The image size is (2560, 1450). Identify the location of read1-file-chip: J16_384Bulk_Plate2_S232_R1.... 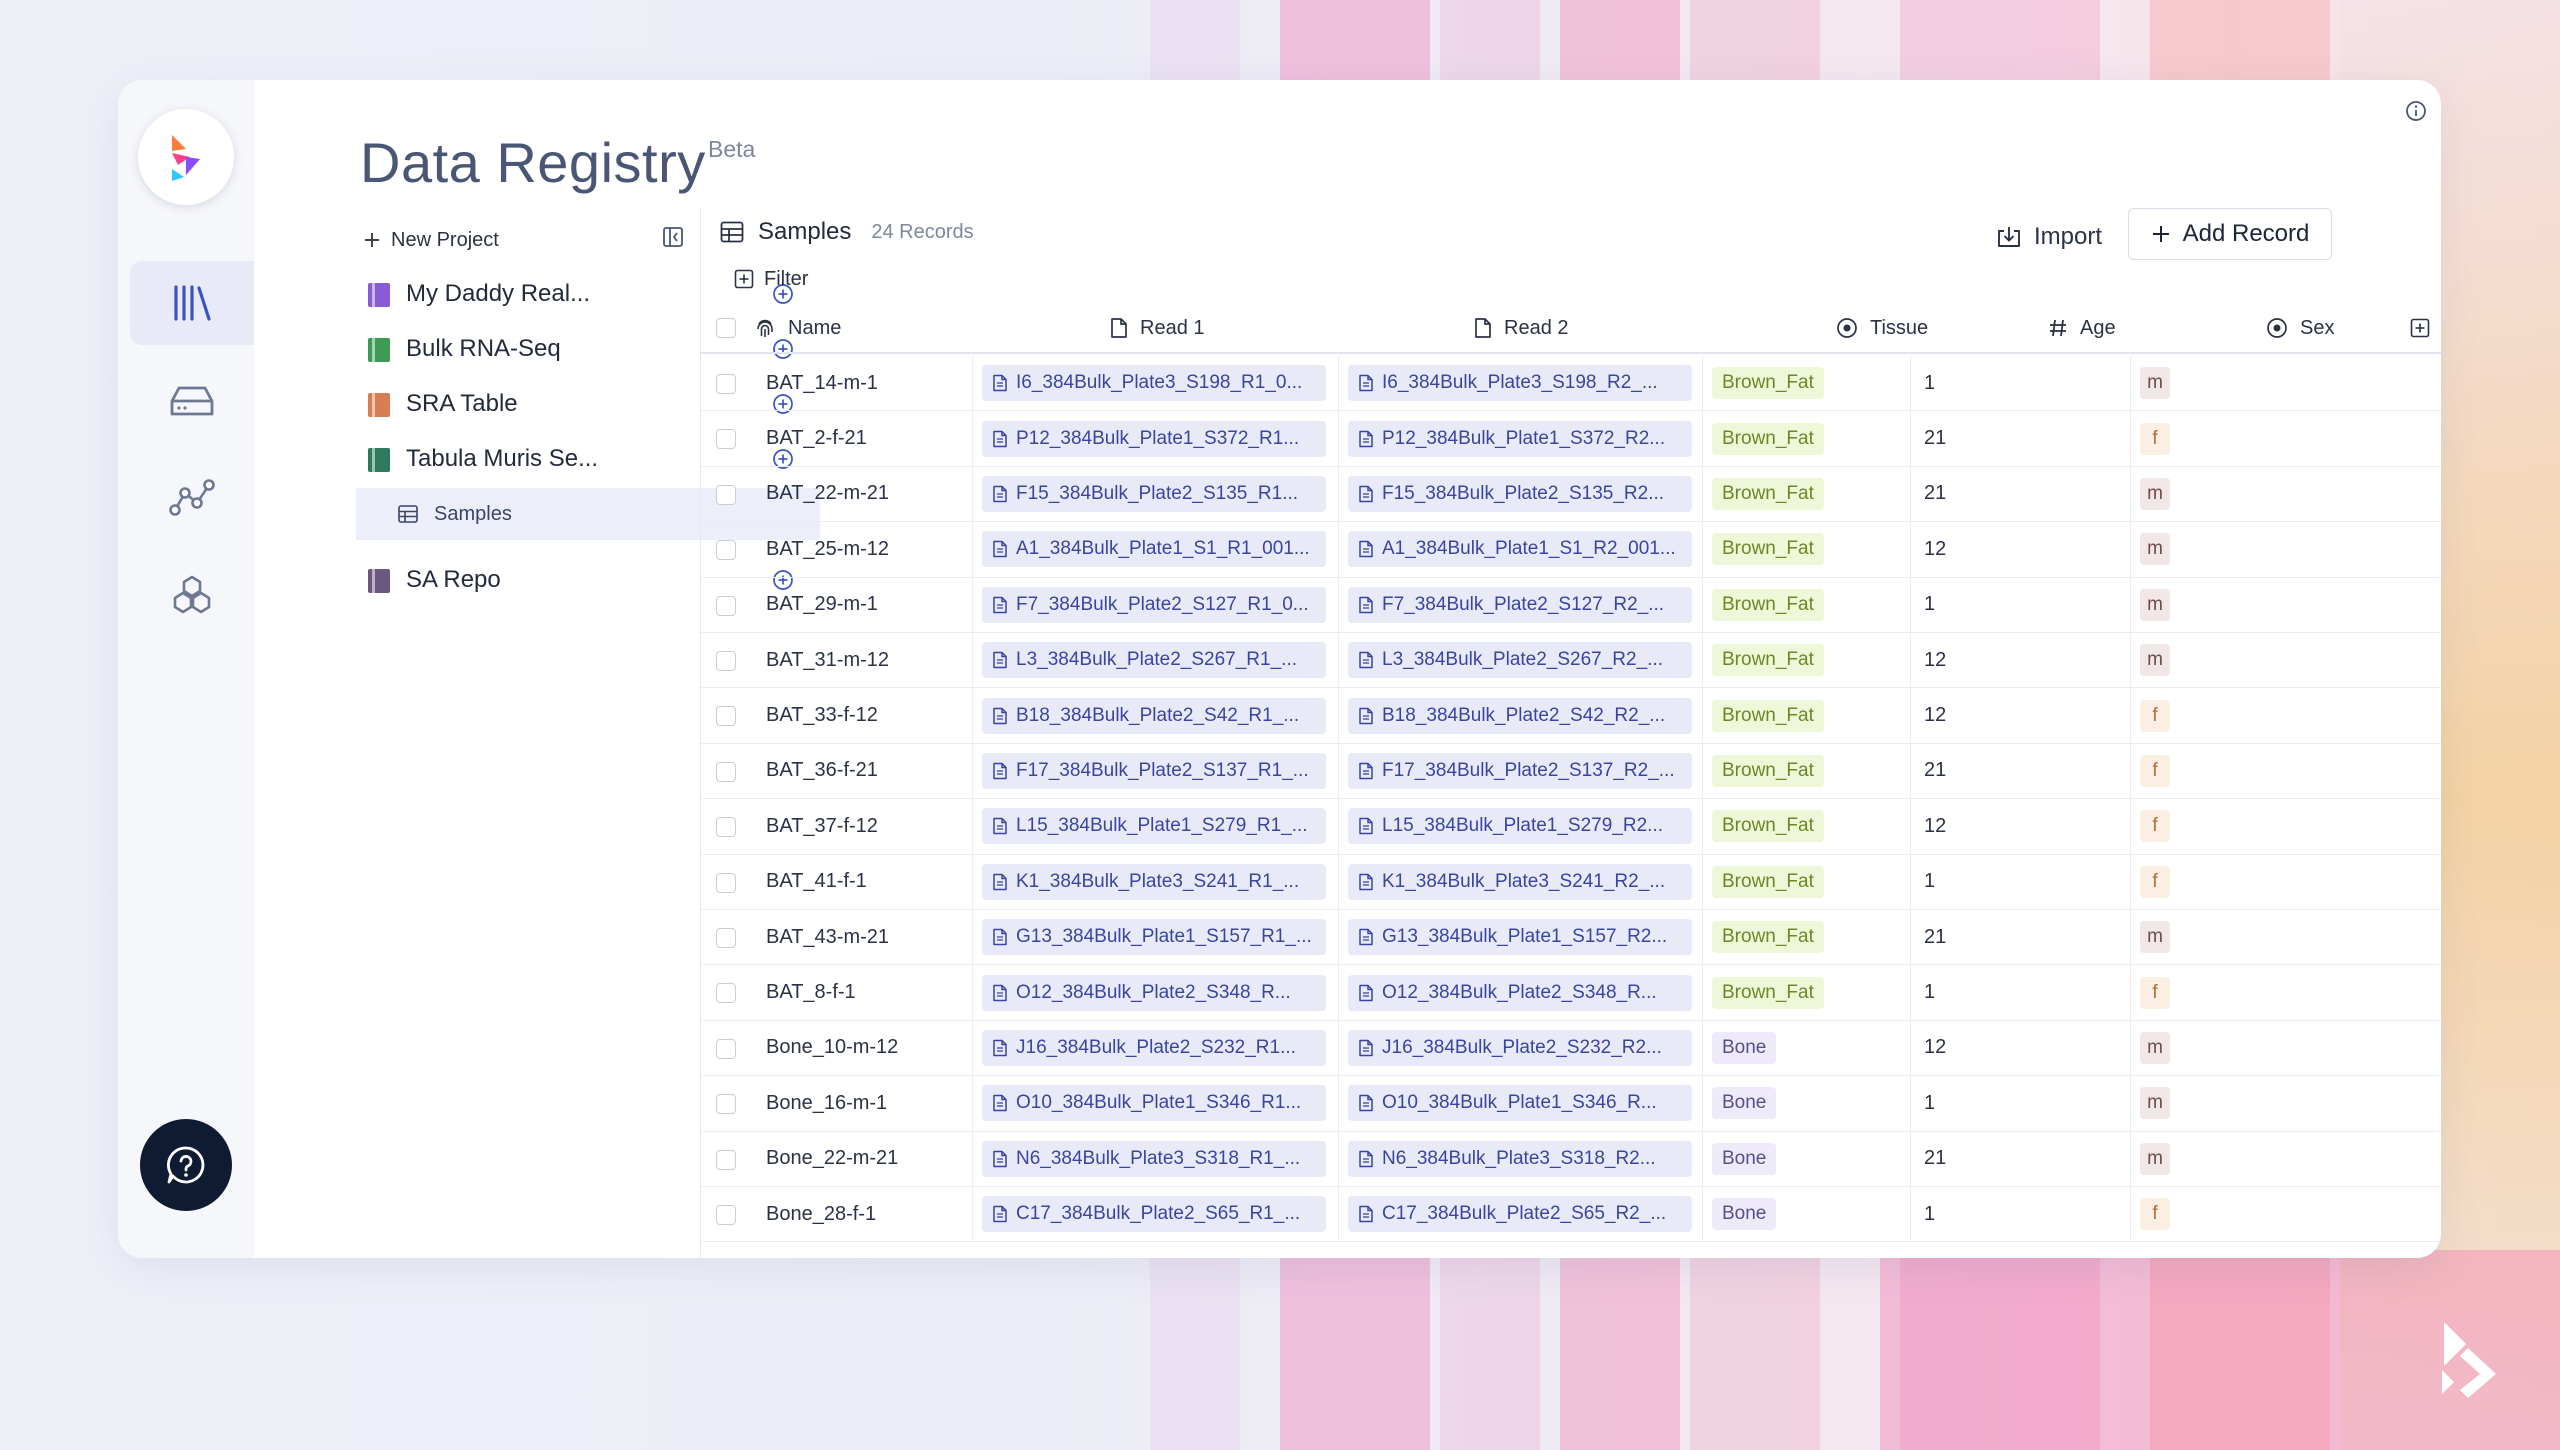
(1154, 1047).